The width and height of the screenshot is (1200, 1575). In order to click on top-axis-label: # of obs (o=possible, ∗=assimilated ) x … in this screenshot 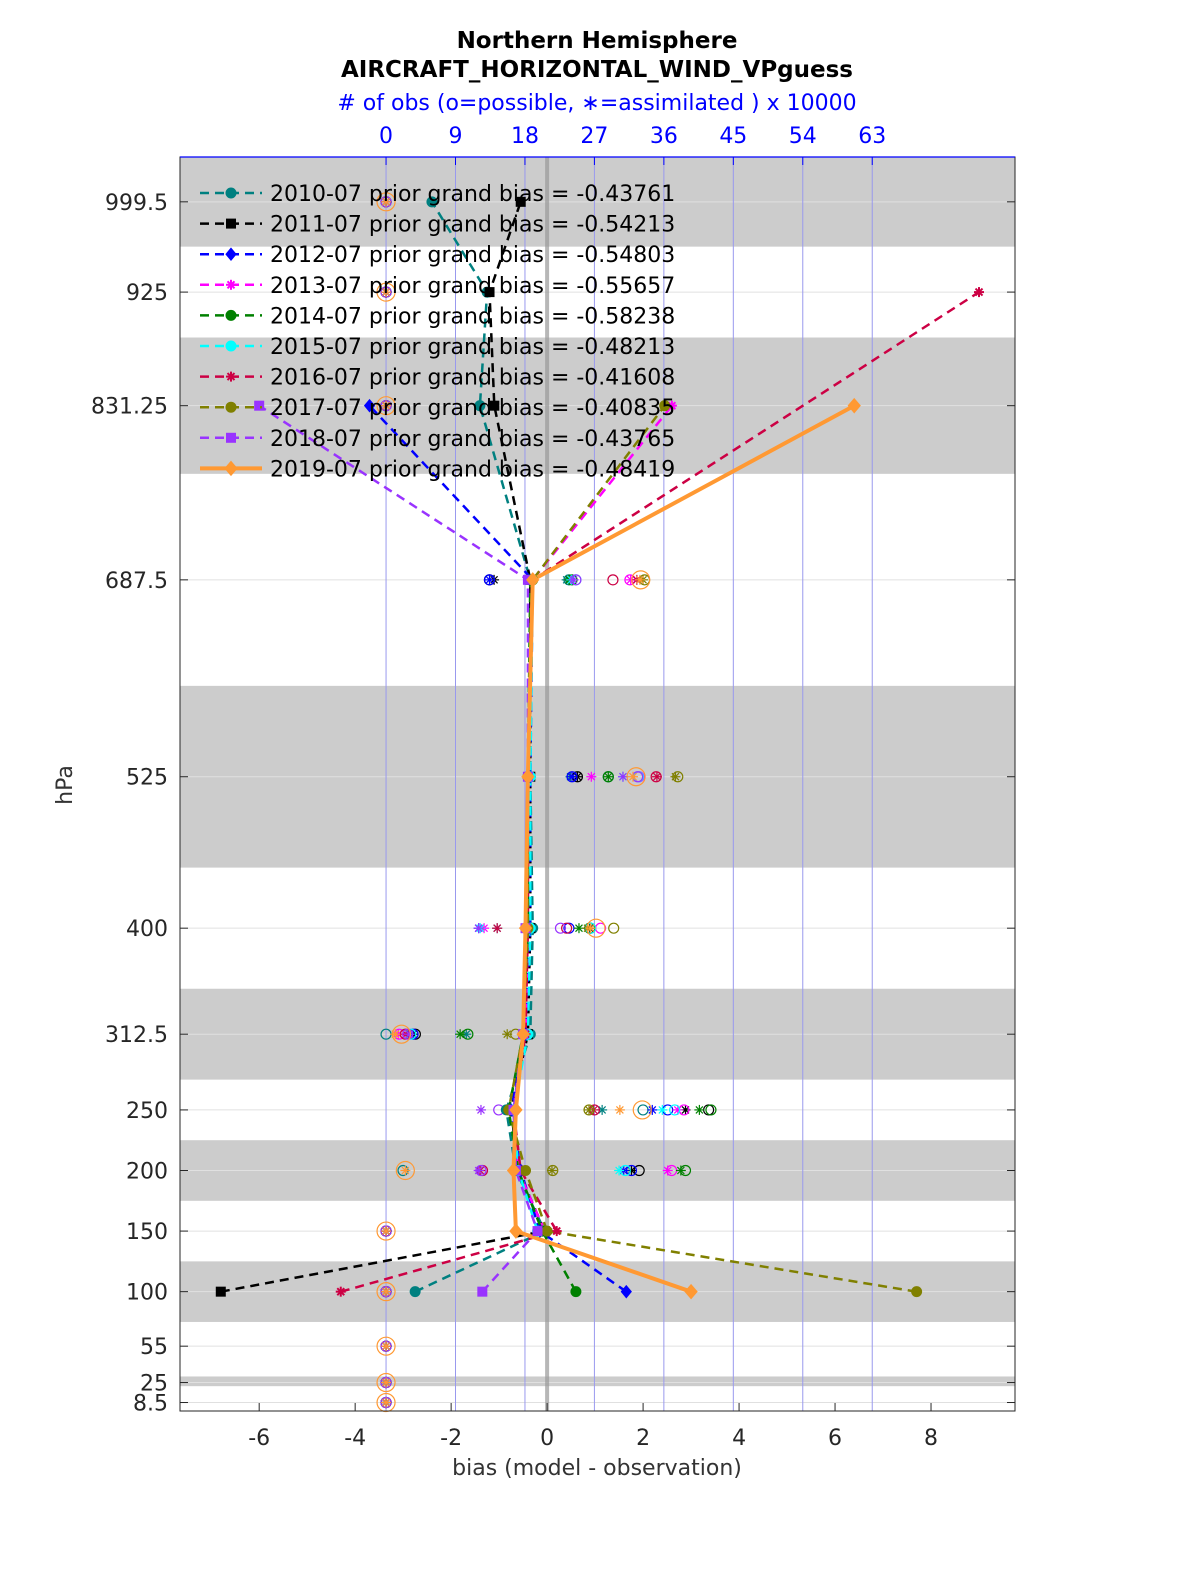, I will do `click(596, 103)`.